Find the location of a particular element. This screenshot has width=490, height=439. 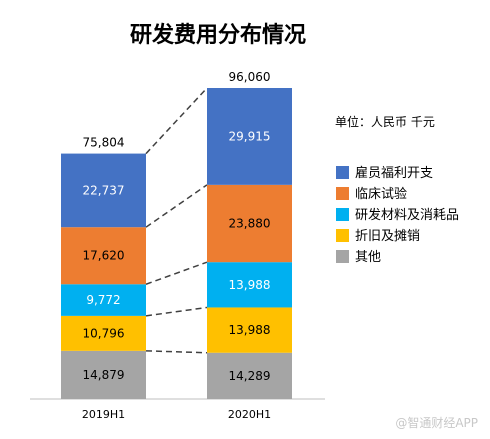

legend-label: 雇员福利开支 is located at coordinates (394, 173).